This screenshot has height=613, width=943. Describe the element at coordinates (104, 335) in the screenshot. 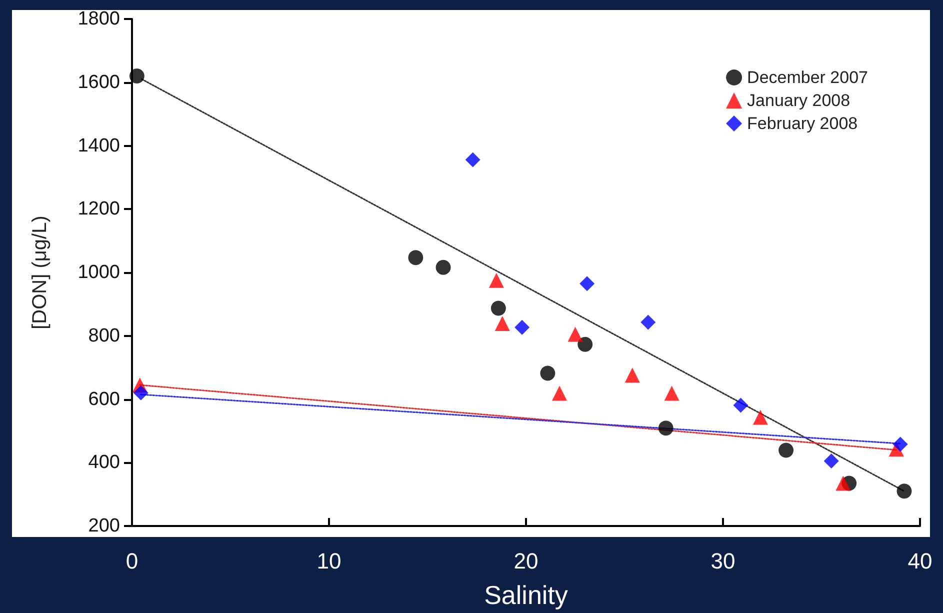

I see `y-tick-label: 800` at that location.